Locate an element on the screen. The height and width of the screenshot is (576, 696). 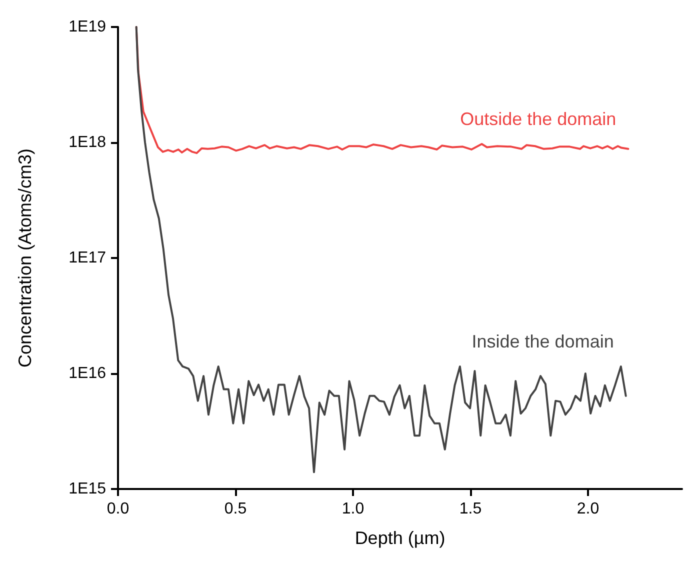
y-tick-label: 1E19 is located at coordinates (87, 27).